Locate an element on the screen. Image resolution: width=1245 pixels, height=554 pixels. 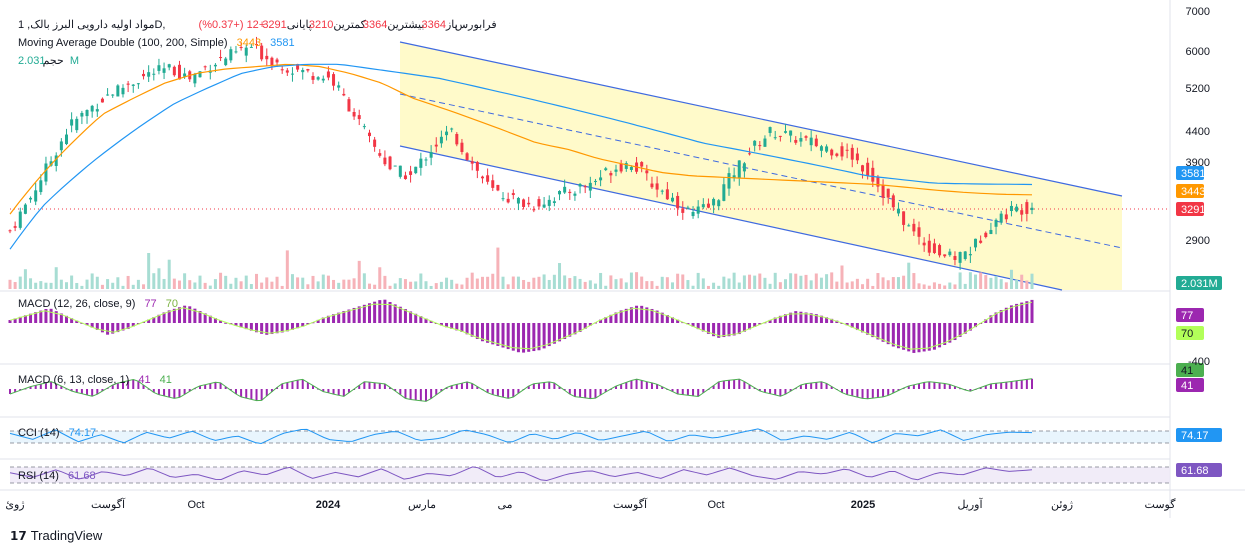
macd1-axis-tick: -400 is located at coordinates (1199, 362).